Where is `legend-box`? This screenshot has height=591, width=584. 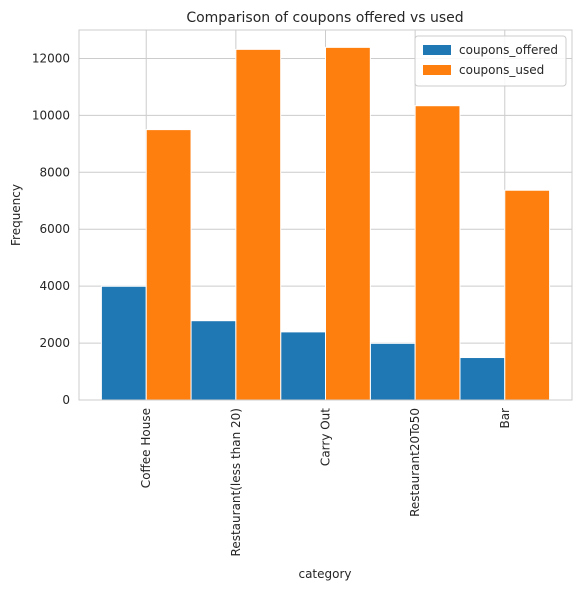 legend-box is located at coordinates (490, 61).